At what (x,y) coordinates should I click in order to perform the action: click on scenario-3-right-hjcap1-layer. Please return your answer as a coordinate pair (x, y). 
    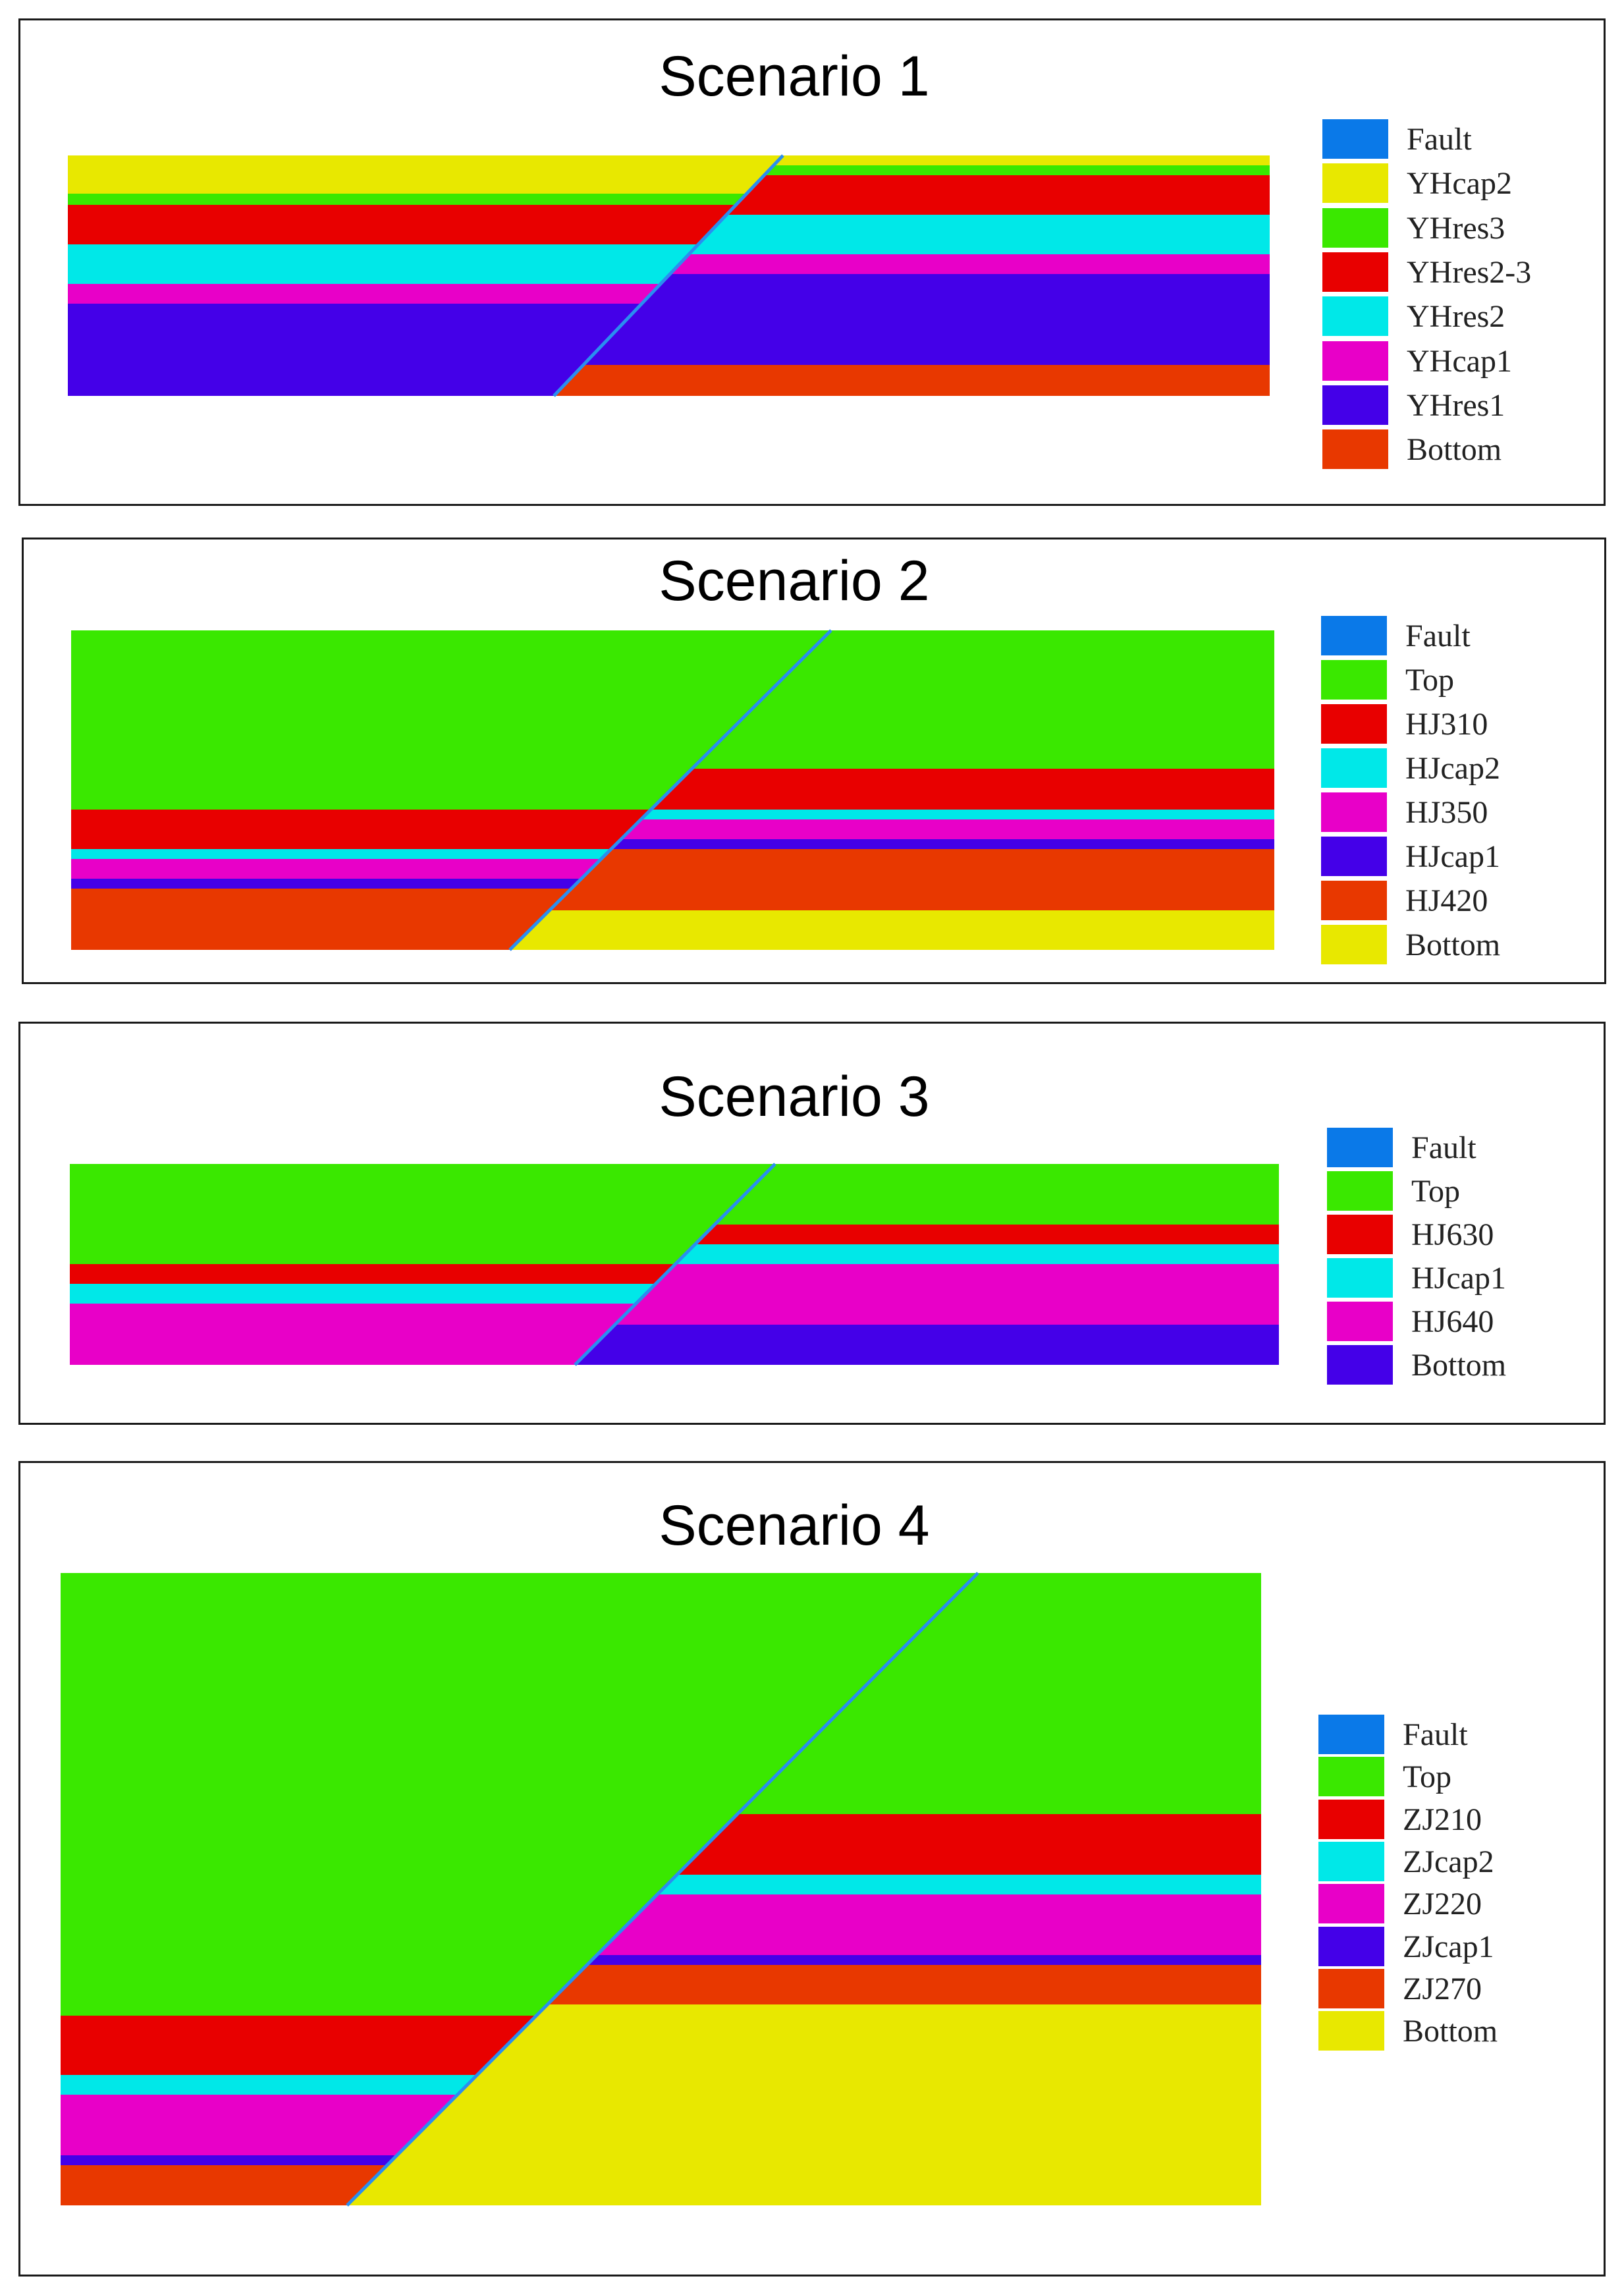
    Looking at the image, I should click on (977, 1254).